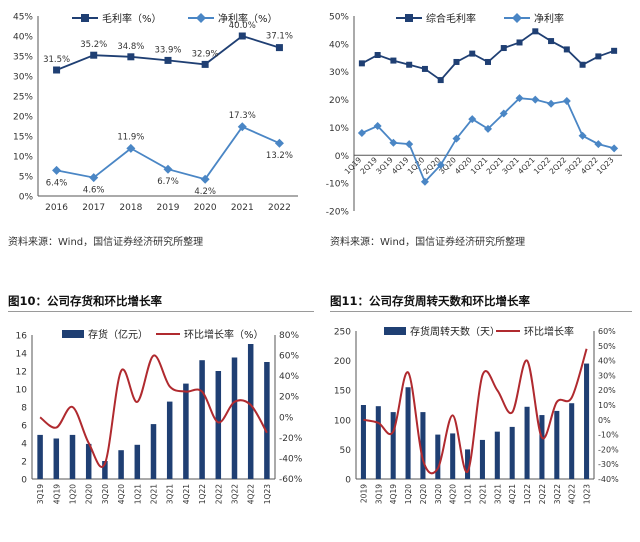 This screenshot has width=640, height=542. Describe the element at coordinates (73, 494) in the screenshot. I see `x-tick-label: 1Q20` at that location.